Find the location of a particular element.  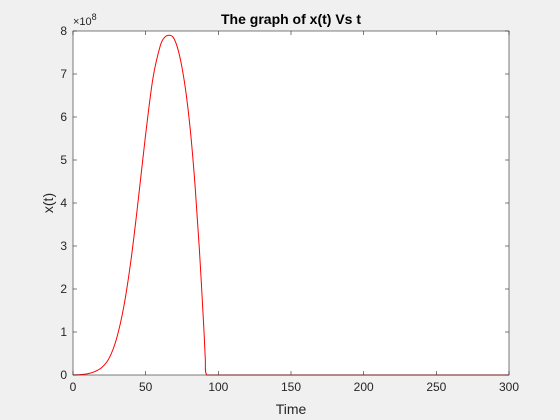

x-tick-label: 300 is located at coordinates (509, 387).